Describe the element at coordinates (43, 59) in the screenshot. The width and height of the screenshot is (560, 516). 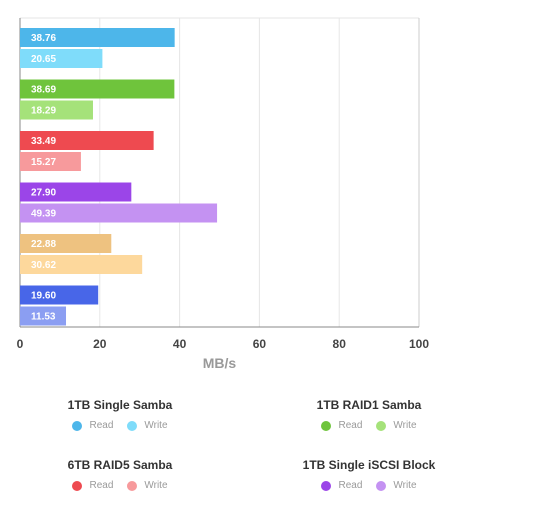
I see `bar-data-label: 20.65` at that location.